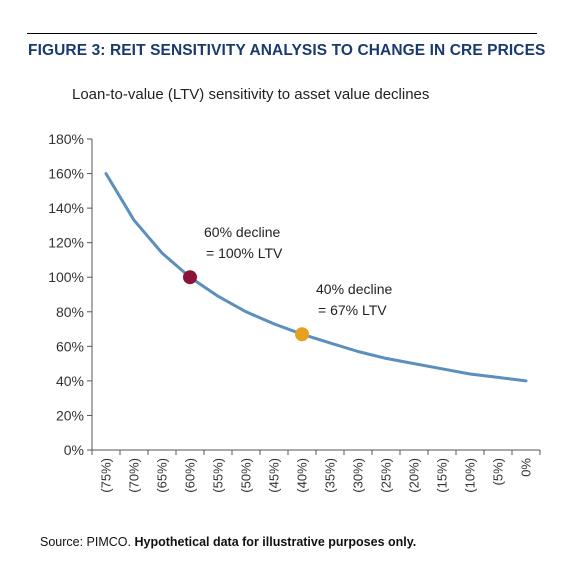 The image size is (581, 574). Describe the element at coordinates (106, 475) in the screenshot. I see `x-tick-label: (75%)` at that location.